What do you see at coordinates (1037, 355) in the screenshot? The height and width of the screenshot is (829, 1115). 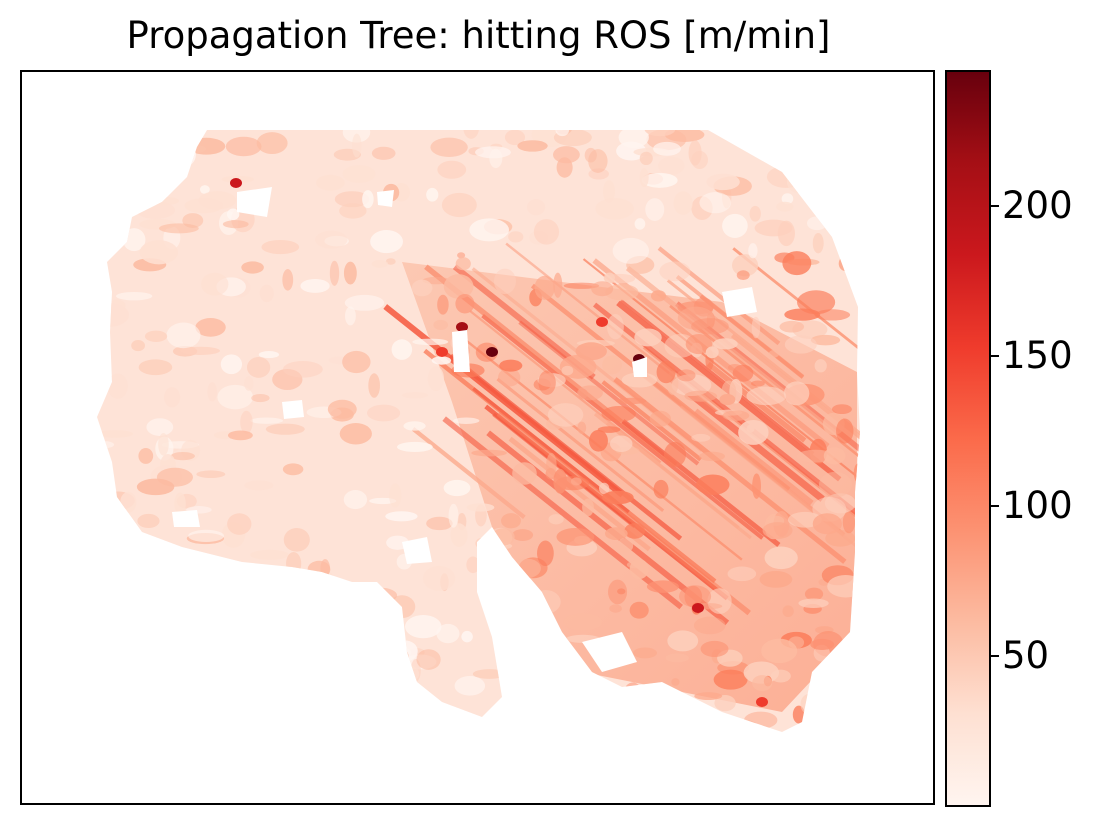 I see `colorbar-tick-label-150: 150` at bounding box center [1037, 355].